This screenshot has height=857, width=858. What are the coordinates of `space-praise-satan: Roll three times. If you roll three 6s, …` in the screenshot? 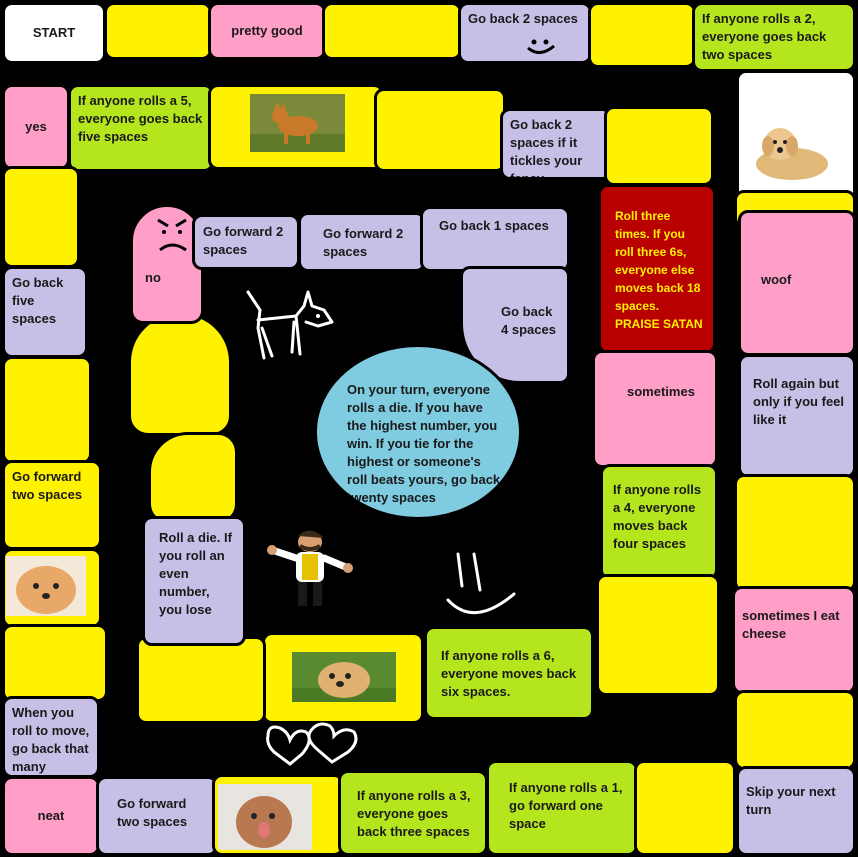 It's located at (657, 269).